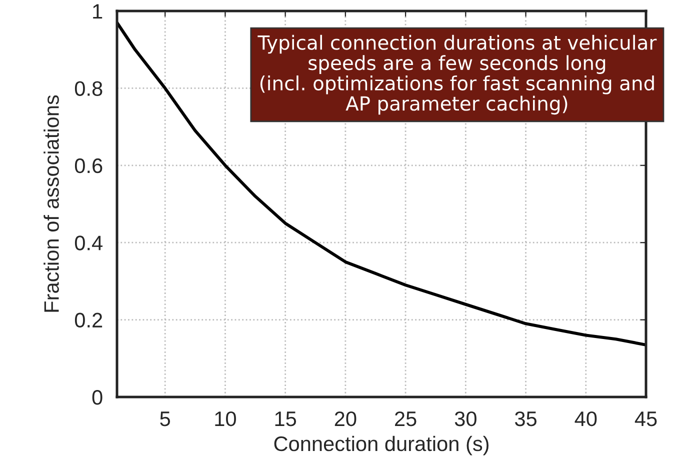 The width and height of the screenshot is (698, 467). I want to click on x-tick-label: 25, so click(405, 418).